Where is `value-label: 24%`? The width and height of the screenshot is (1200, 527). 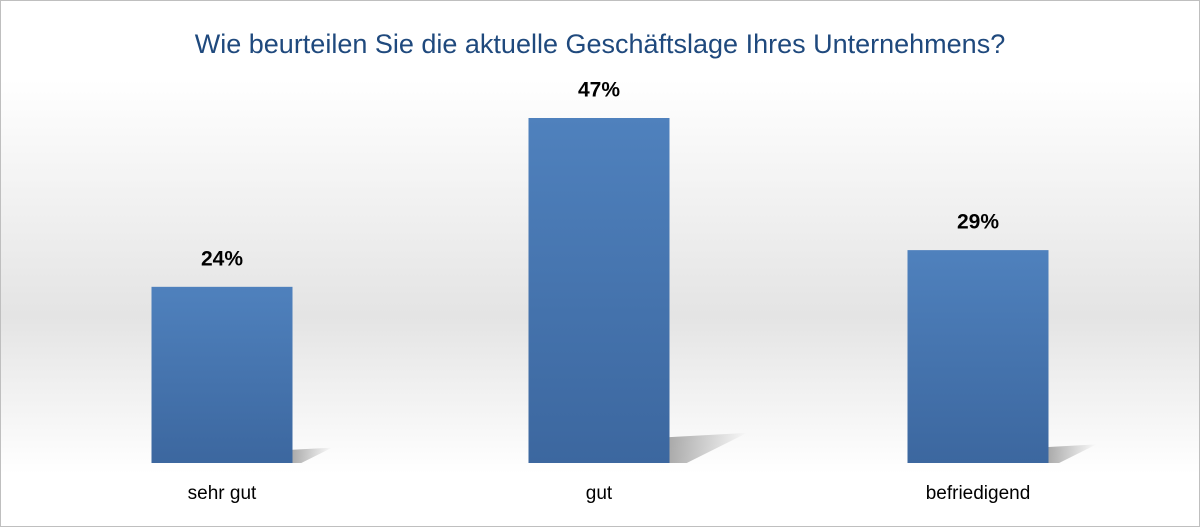 value-label: 24% is located at coordinates (222, 258).